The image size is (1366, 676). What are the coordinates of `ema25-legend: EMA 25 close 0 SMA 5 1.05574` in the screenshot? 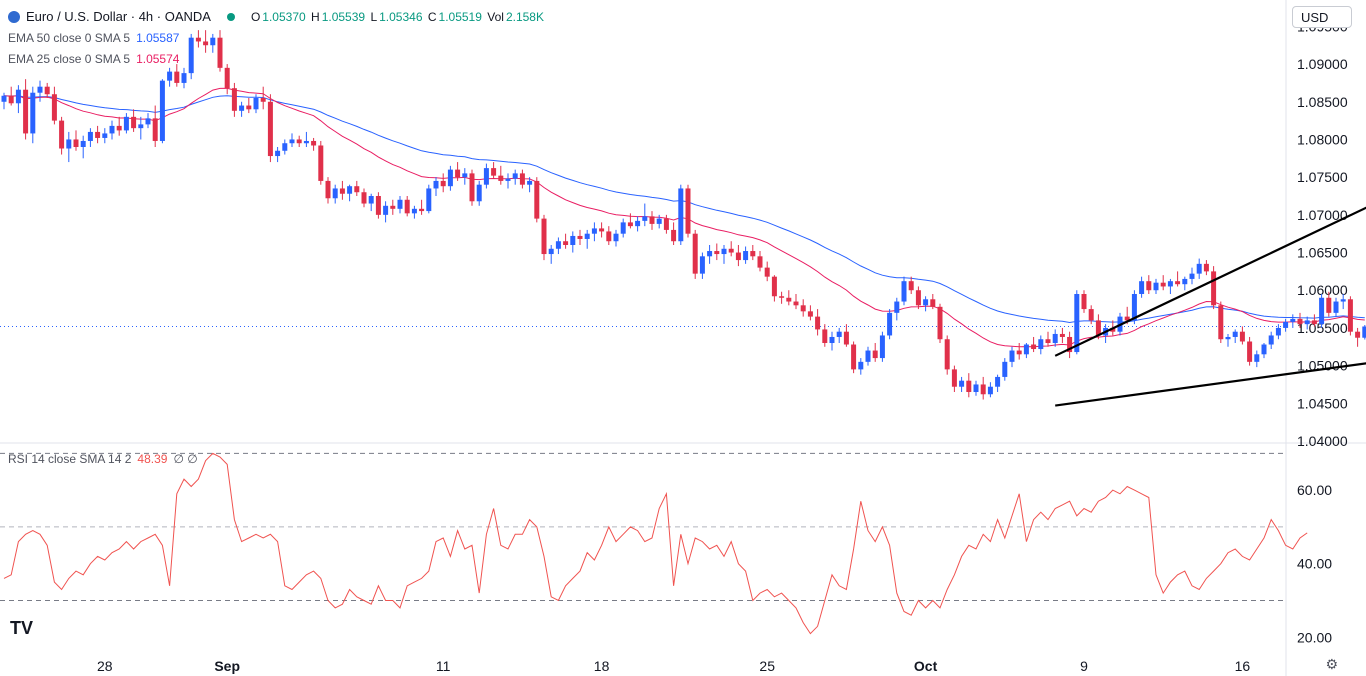 It's located at (93, 59).